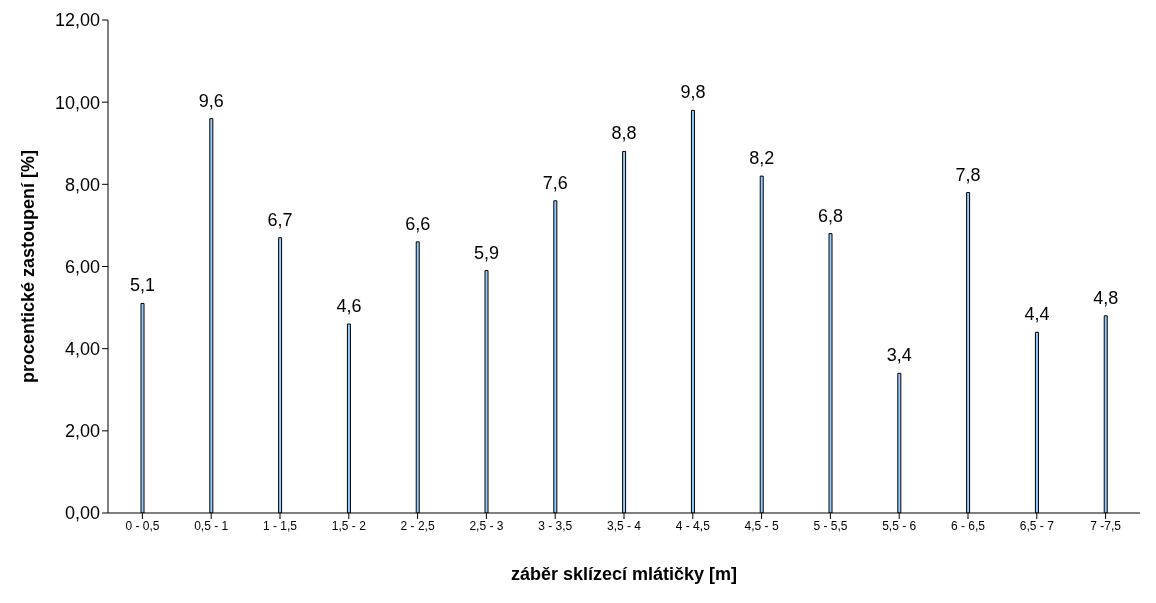 Image resolution: width=1156 pixels, height=603 pixels. What do you see at coordinates (968, 525) in the screenshot?
I see `x-tick-label: 6 - 6,5` at bounding box center [968, 525].